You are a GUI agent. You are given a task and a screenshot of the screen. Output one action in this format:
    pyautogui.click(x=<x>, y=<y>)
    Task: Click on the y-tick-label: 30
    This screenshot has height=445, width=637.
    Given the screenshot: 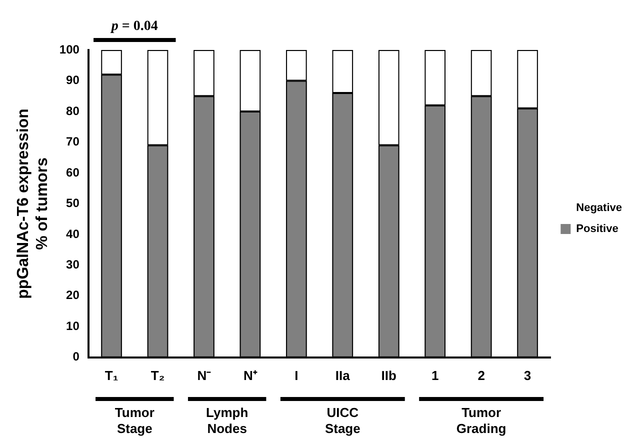 What is the action you would take?
    pyautogui.click(x=73, y=264)
    